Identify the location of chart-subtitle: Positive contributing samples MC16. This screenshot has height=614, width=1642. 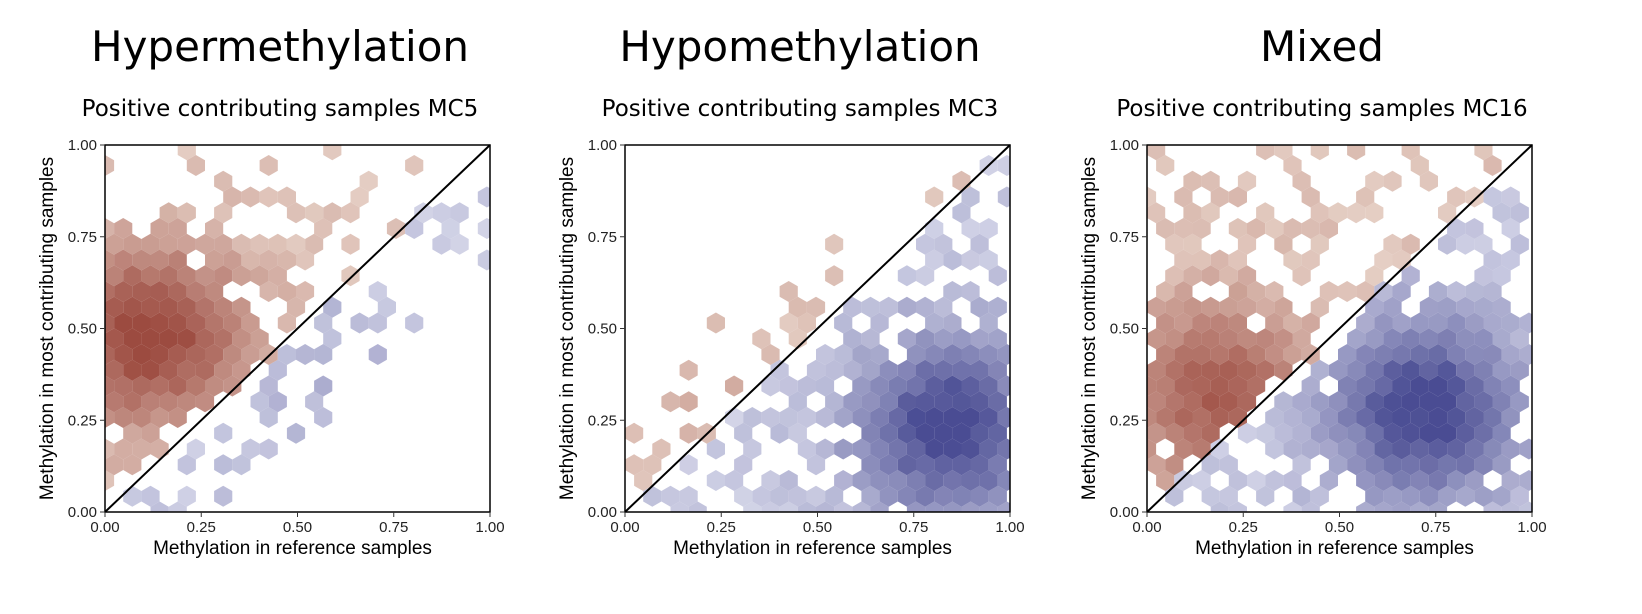
(1322, 109).